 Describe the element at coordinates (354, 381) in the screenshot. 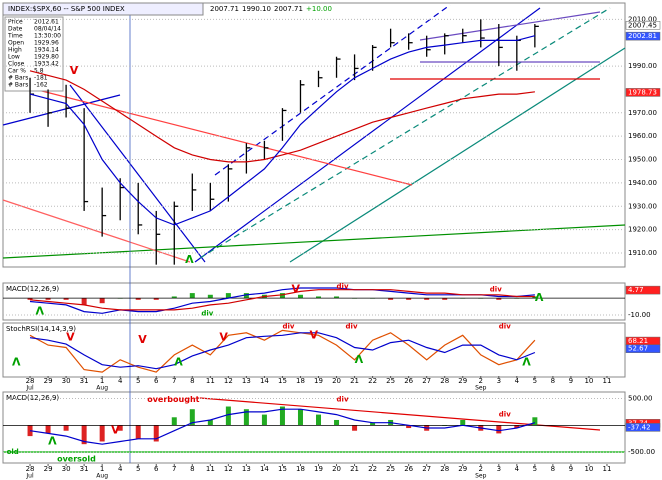

I see `x-tick-label: 21` at that location.